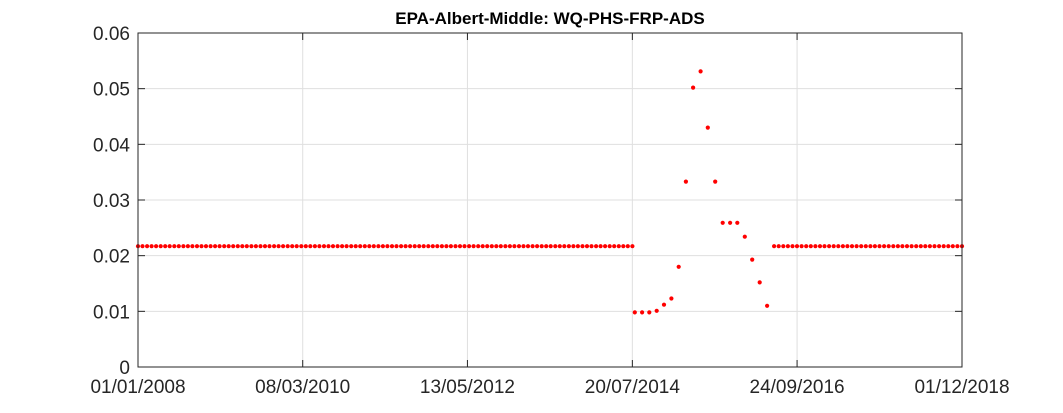 The image size is (1063, 413). Describe the element at coordinates (467, 387) in the screenshot. I see `x-tick-label: 13/05/2012` at that location.